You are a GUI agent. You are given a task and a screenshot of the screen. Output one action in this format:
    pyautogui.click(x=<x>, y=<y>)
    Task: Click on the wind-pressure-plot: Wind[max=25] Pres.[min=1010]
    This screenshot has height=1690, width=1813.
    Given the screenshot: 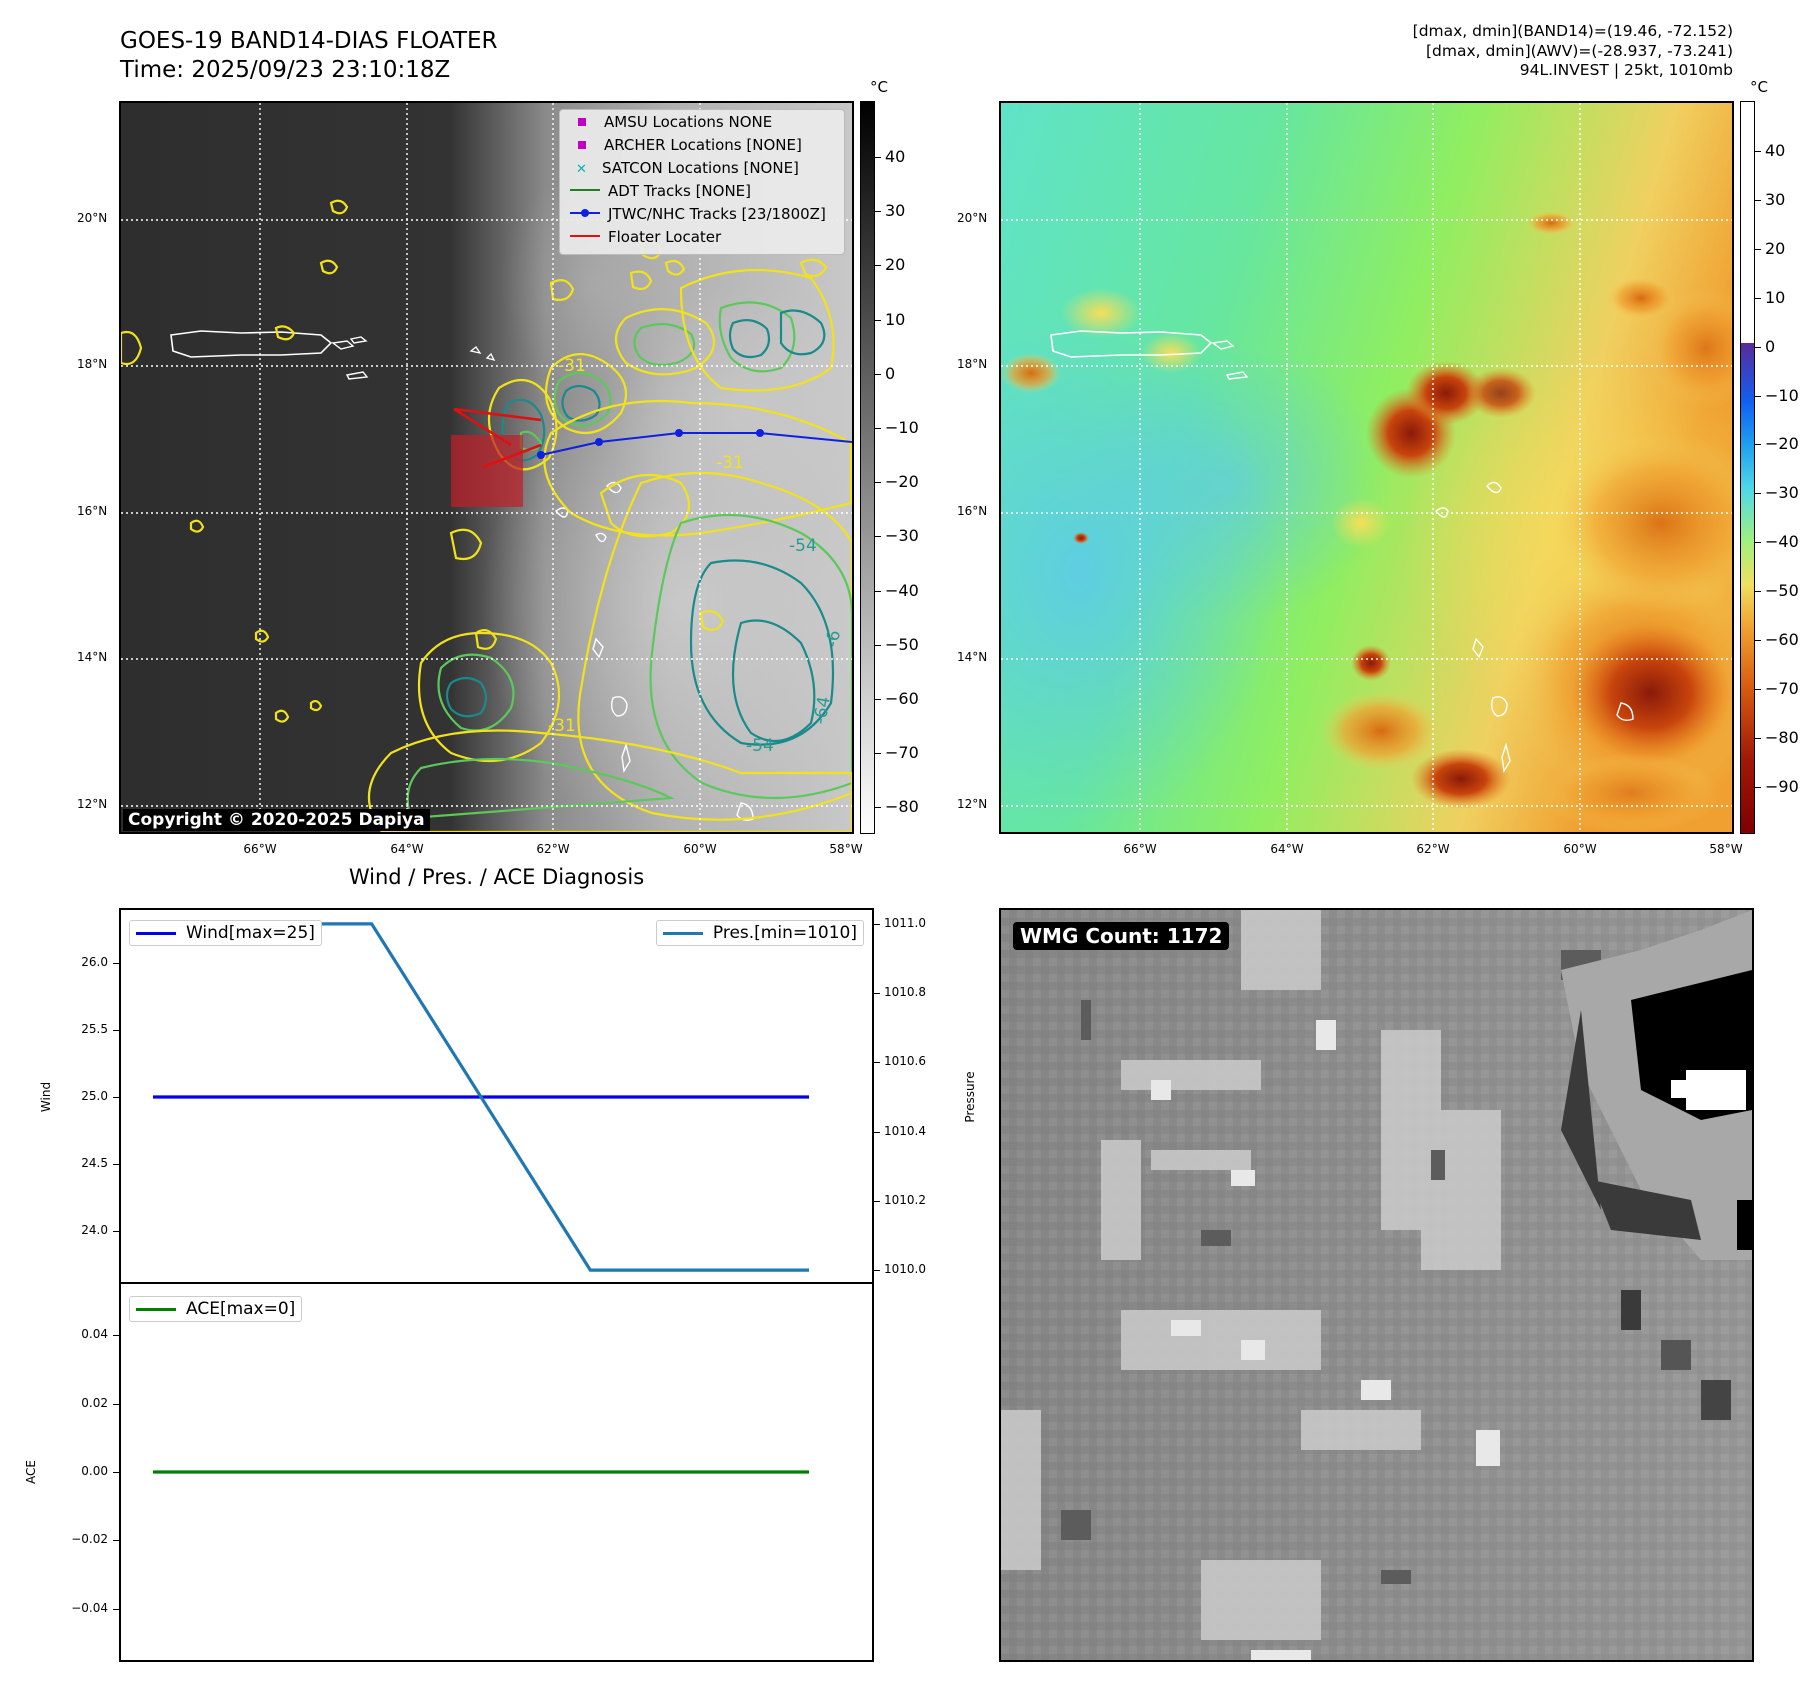 What is the action you would take?
    pyautogui.click(x=496, y=1097)
    